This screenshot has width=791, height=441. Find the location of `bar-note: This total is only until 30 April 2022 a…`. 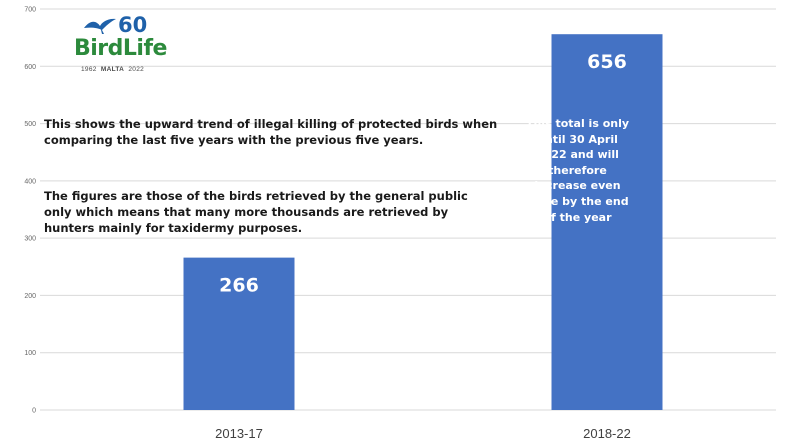

bar-note: This total is only until 30 April 2022 a… is located at coordinates (577, 170).